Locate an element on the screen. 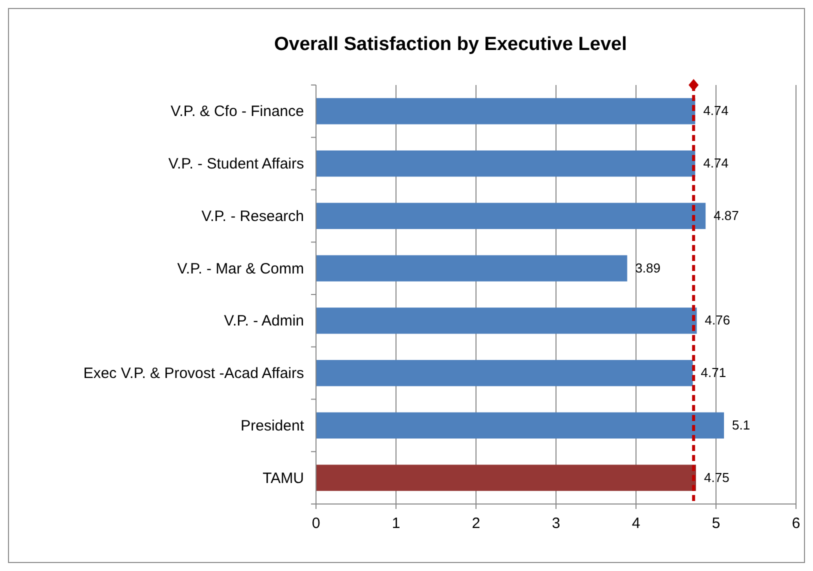 Image resolution: width=813 pixels, height=571 pixels. y-tick-label: V.P. - Student Affairs is located at coordinates (236, 164).